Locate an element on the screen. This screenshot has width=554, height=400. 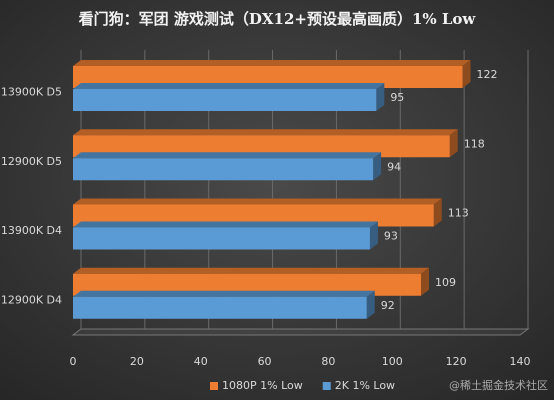
x-tick-label: 140 is located at coordinates (520, 361).